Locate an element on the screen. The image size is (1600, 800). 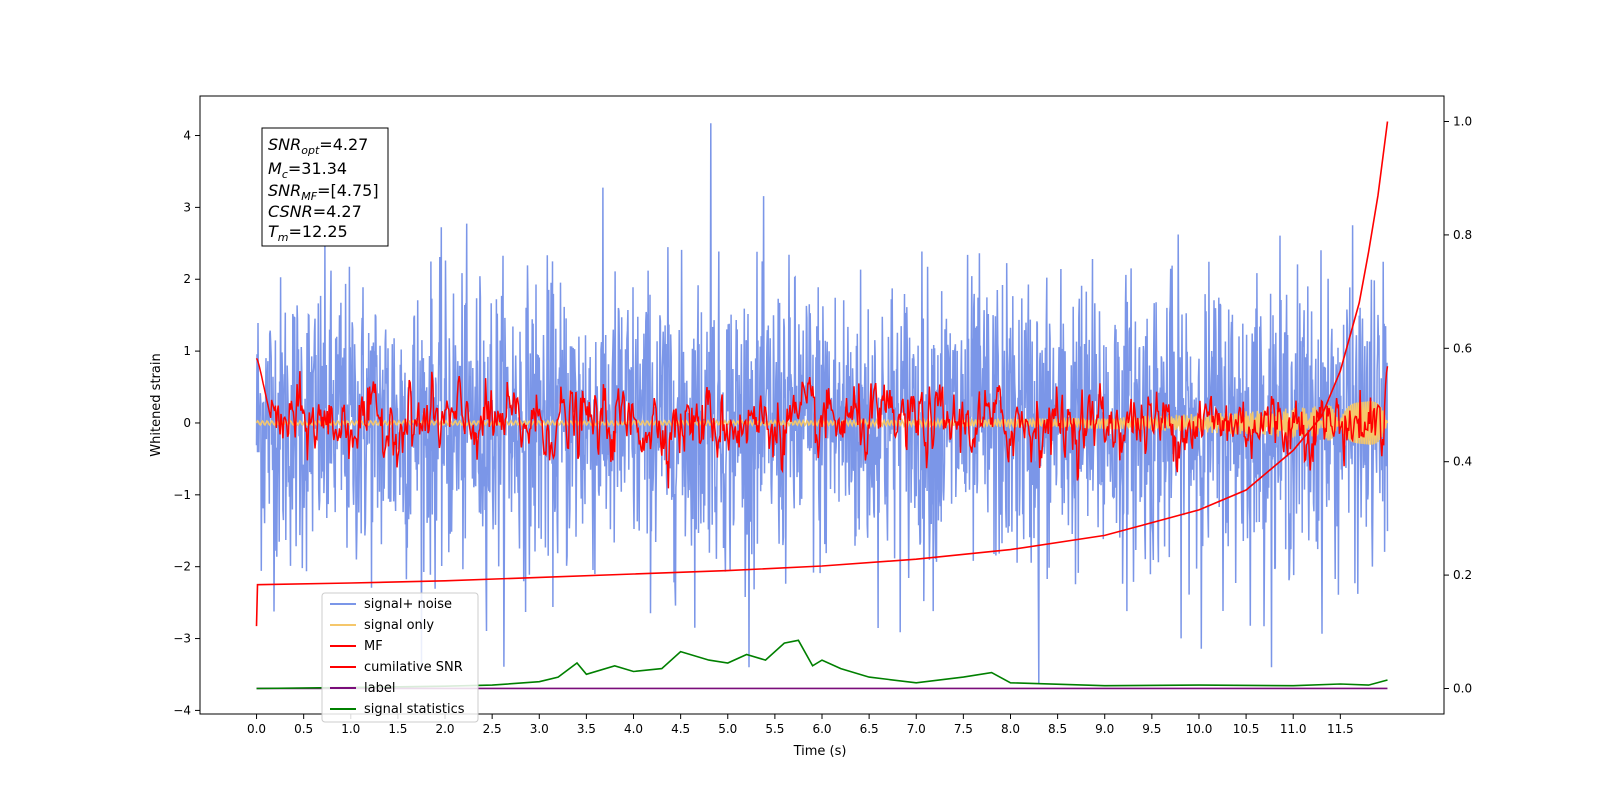
x-tick-label: 10.5 is located at coordinates (1246, 729).